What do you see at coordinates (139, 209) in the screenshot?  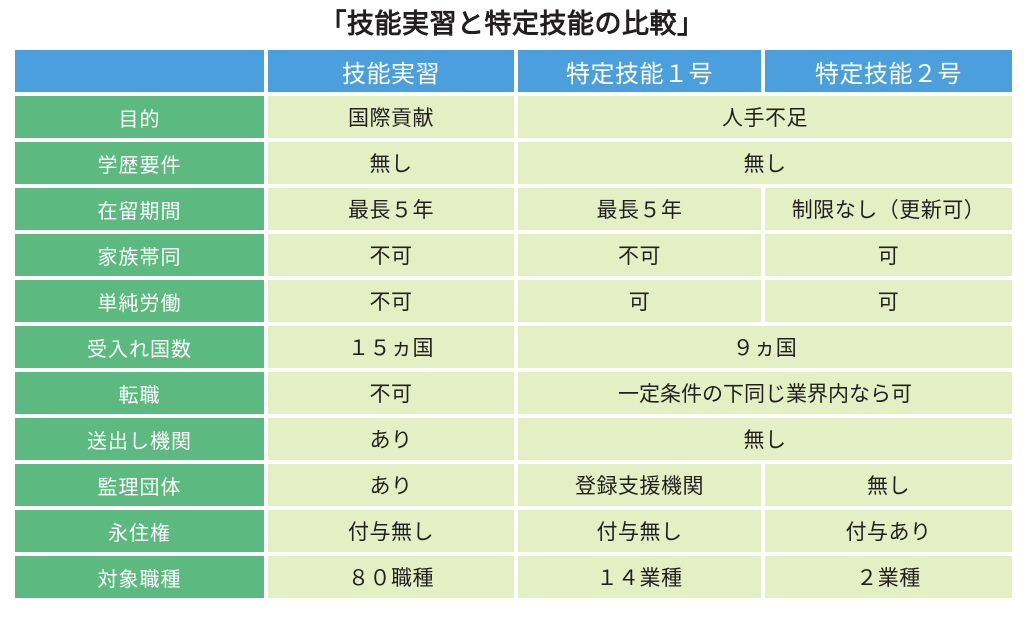 I see `row-label: 在留期間` at bounding box center [139, 209].